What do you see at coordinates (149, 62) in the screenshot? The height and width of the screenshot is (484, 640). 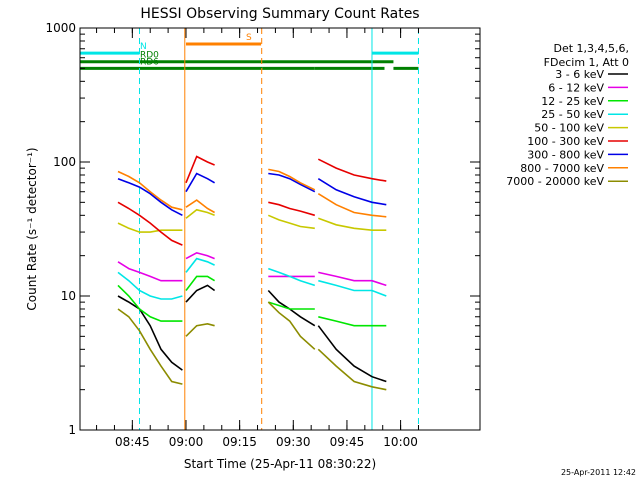 I see `flag-label: RD6` at bounding box center [149, 62].